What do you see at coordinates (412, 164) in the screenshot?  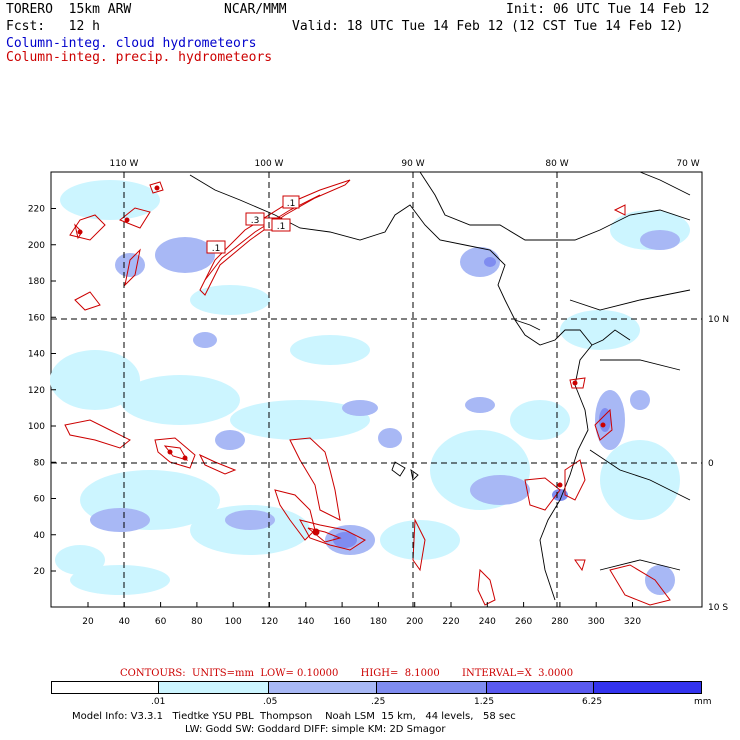 I see `lon-label: 90 W` at bounding box center [412, 164].